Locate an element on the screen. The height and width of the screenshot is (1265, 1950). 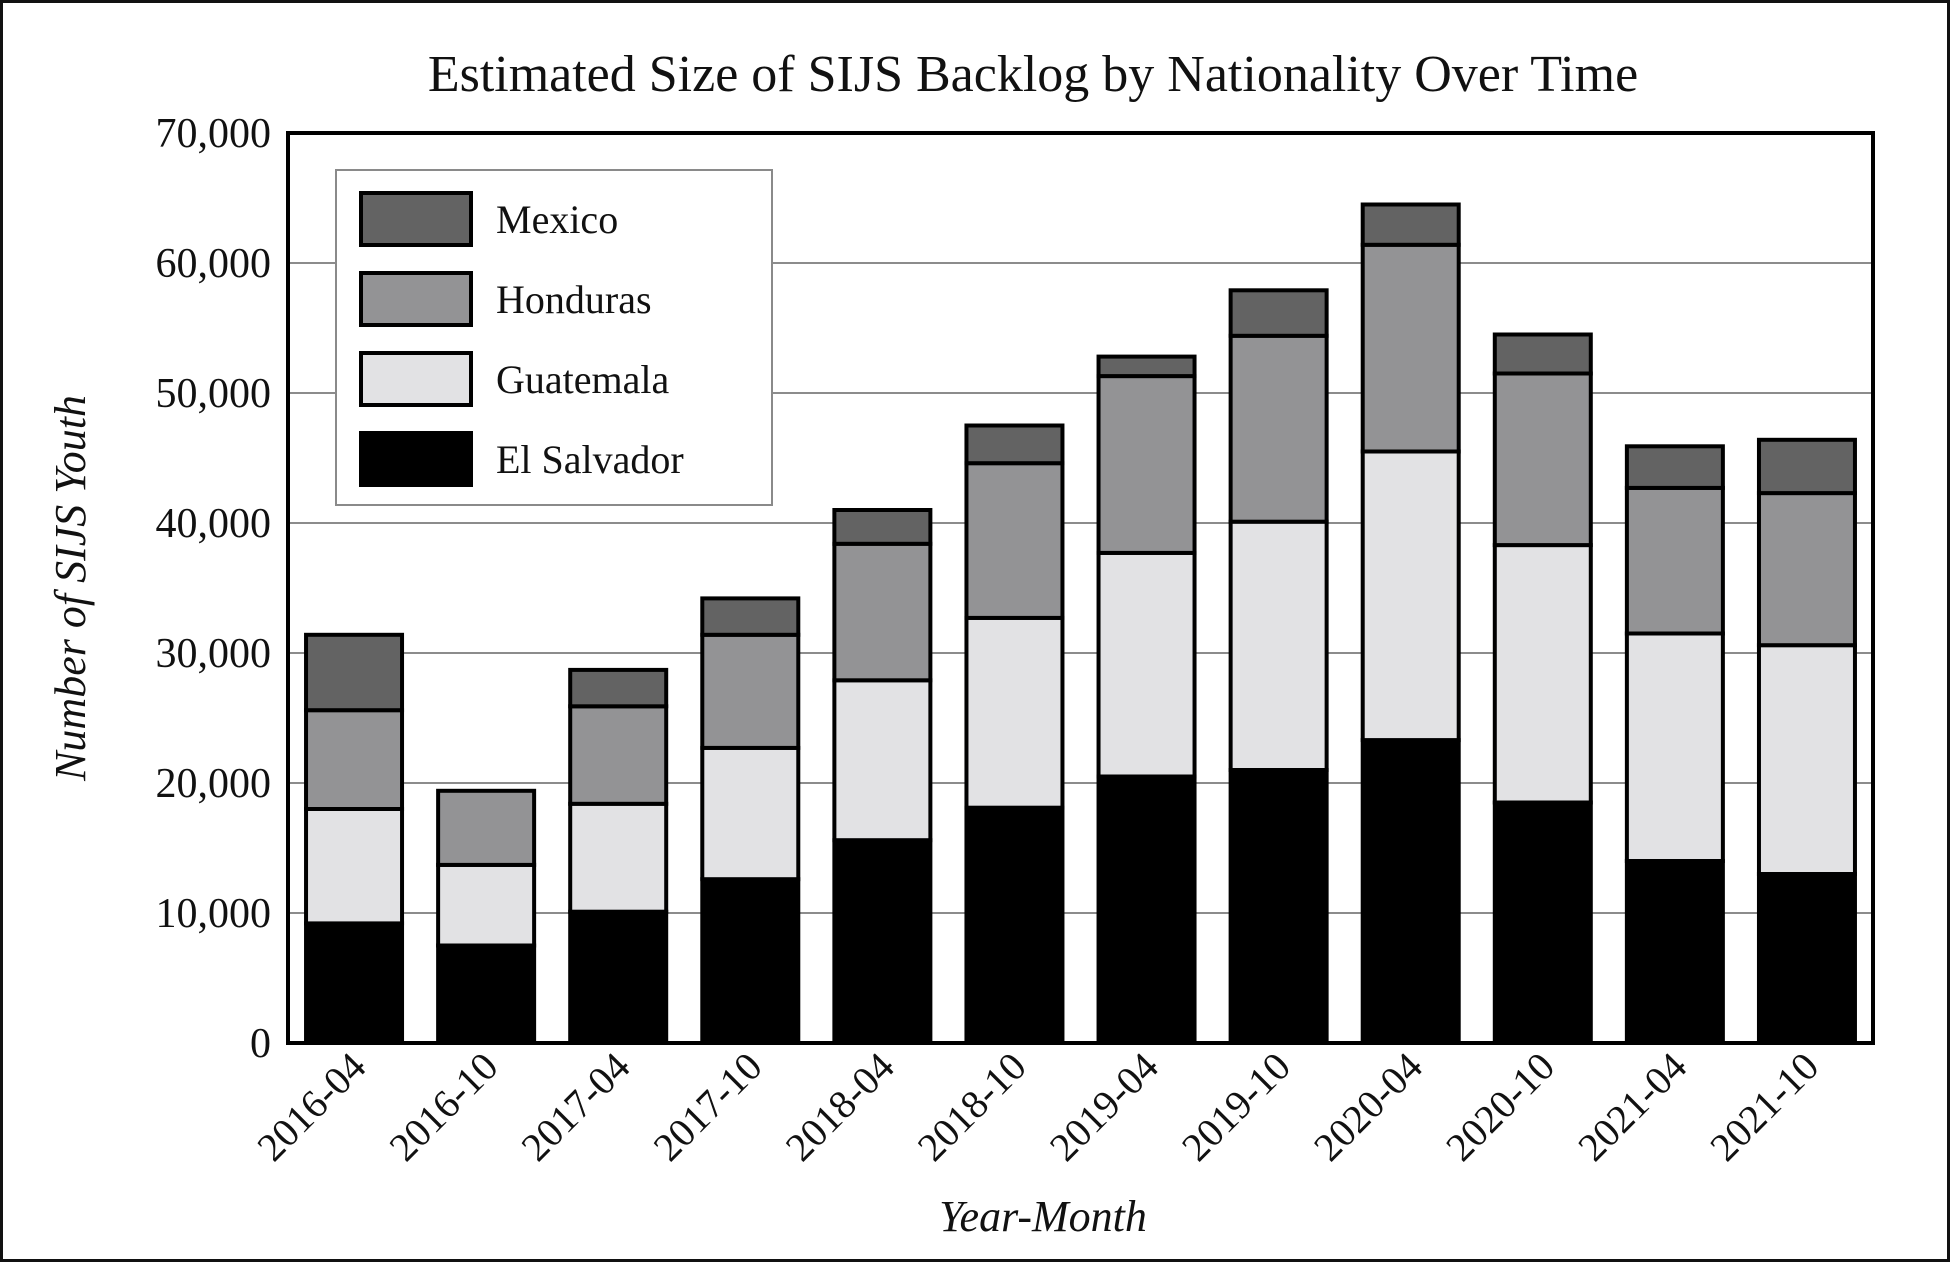
legend-label: El Salvador is located at coordinates (590, 459).